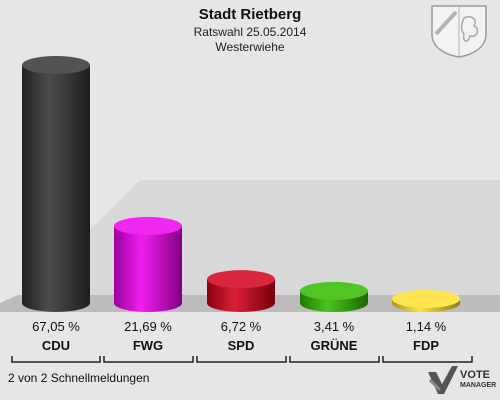  Describe the element at coordinates (148, 326) in the screenshot. I see `value-label-fwg: 21,69 %` at that location.